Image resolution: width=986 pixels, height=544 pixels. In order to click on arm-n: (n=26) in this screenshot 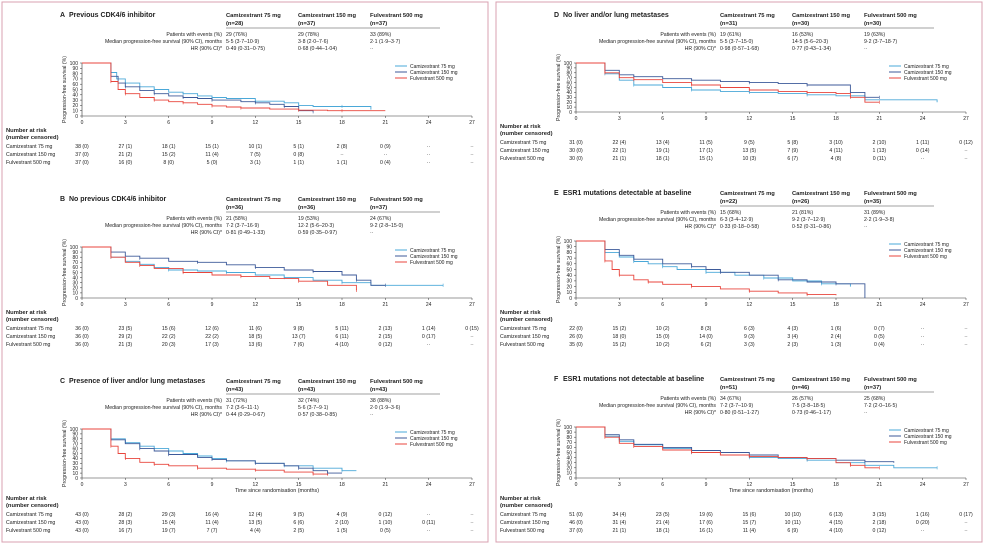, I will do `click(800, 202)`.